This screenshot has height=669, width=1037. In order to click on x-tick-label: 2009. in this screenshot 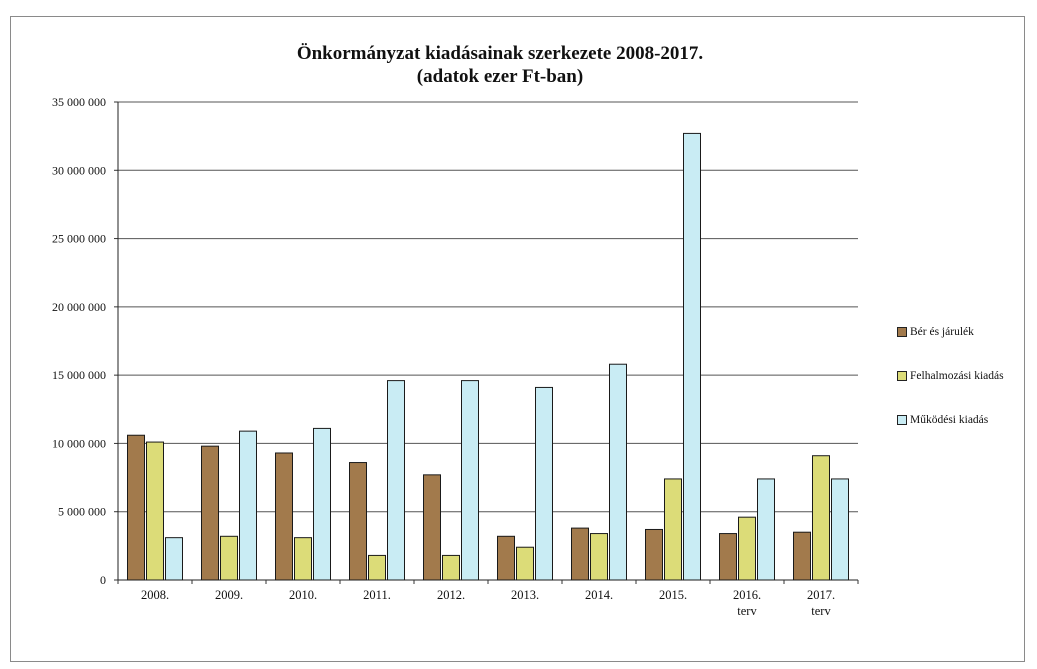, I will do `click(229, 595)`.